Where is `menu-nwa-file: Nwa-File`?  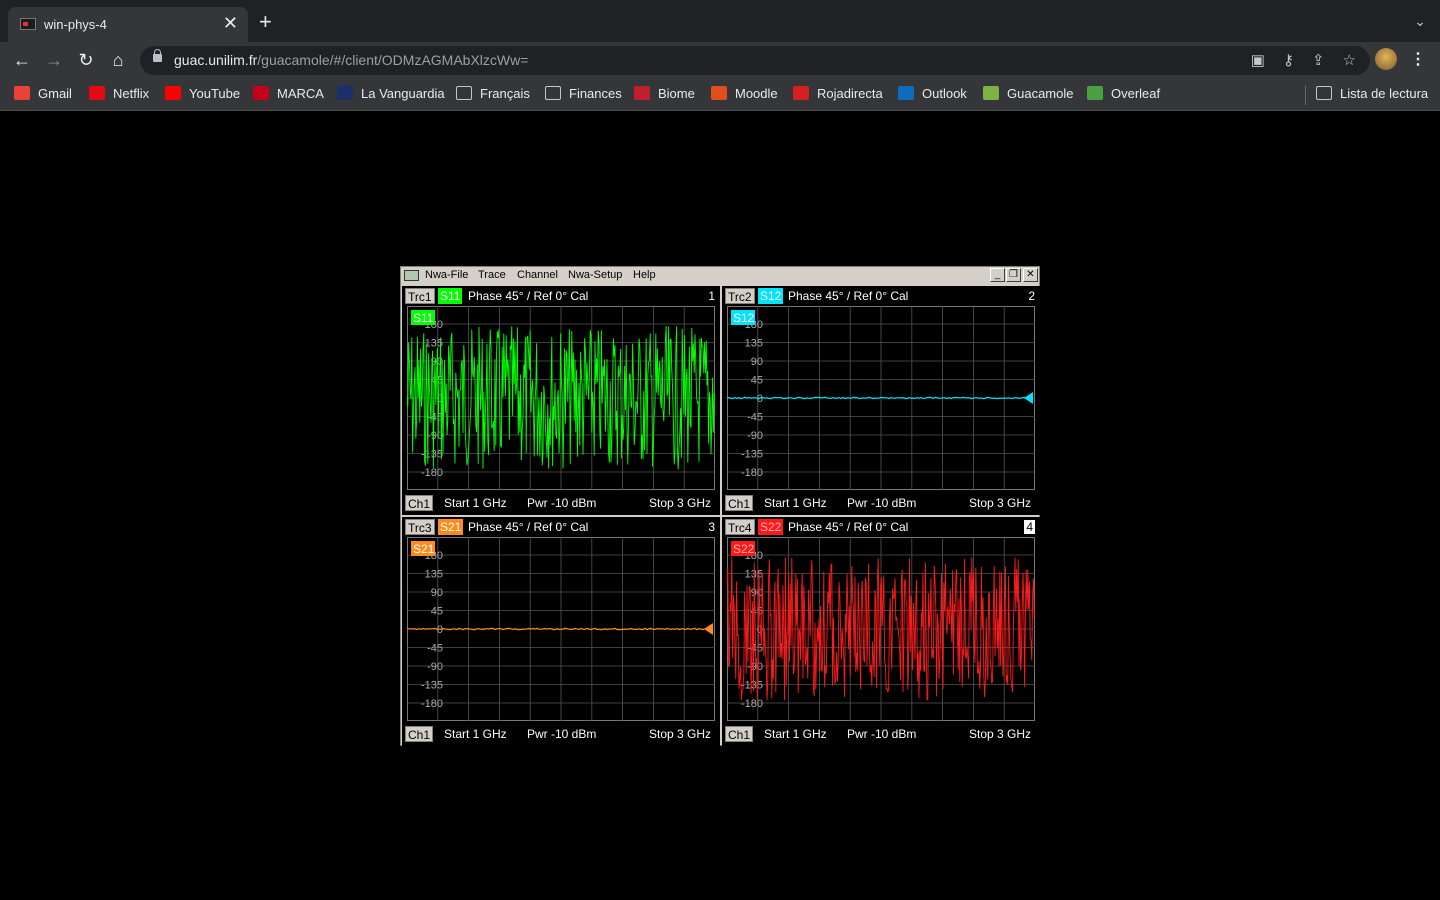
menu-nwa-file: Nwa-File is located at coordinates (447, 275).